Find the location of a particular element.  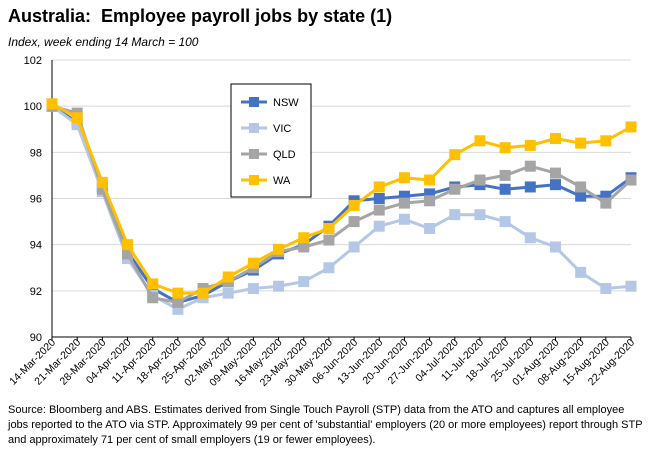

legend-label: WA is located at coordinates (282, 181).